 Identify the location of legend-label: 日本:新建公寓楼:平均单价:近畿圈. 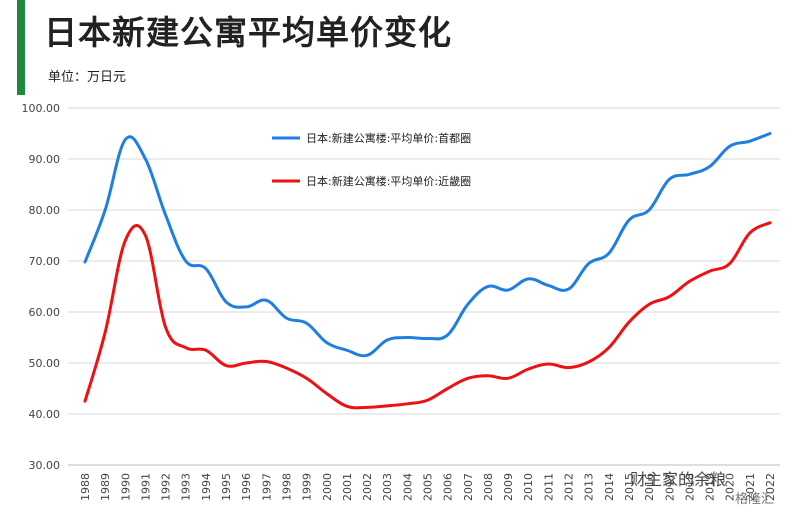
(388, 181).